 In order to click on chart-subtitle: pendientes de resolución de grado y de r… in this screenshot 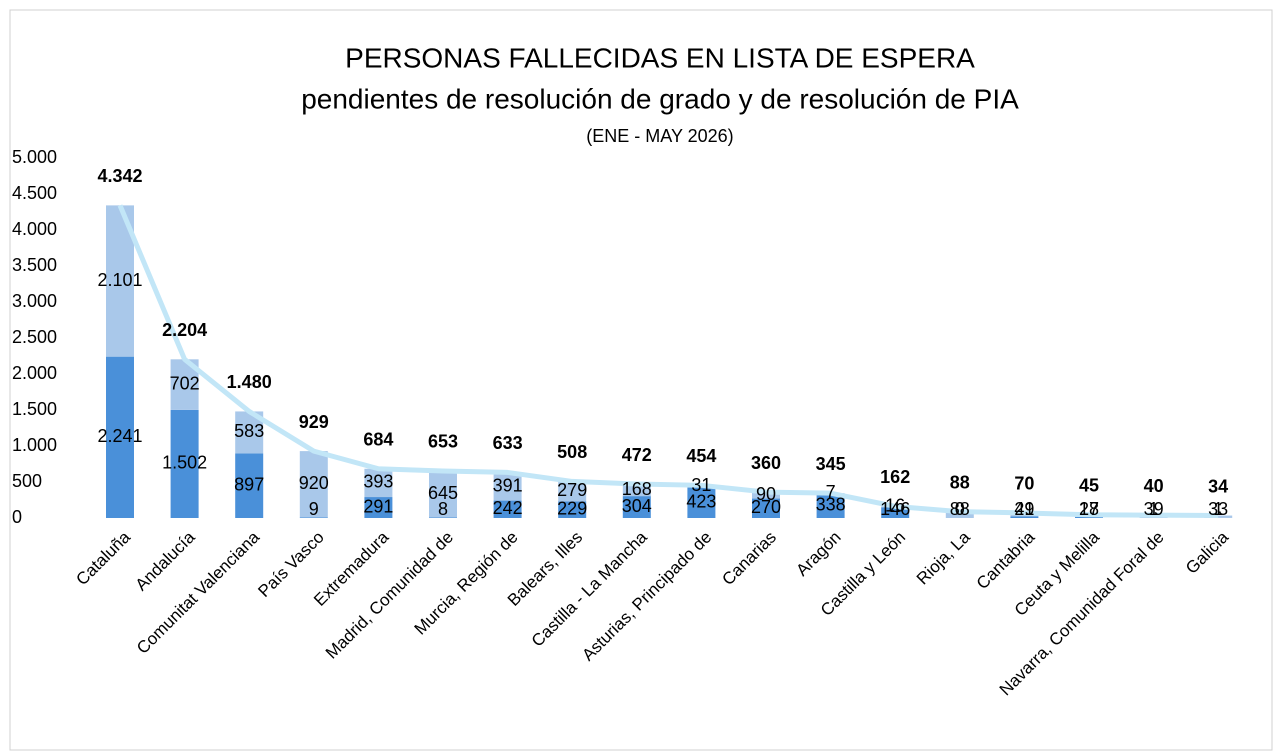, I will do `click(660, 98)`.